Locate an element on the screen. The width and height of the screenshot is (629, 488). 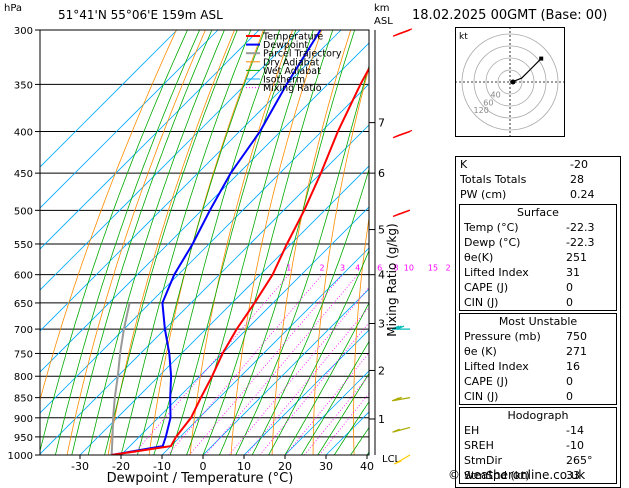
temp-tick-label: -20 is located at coordinates (121, 466).